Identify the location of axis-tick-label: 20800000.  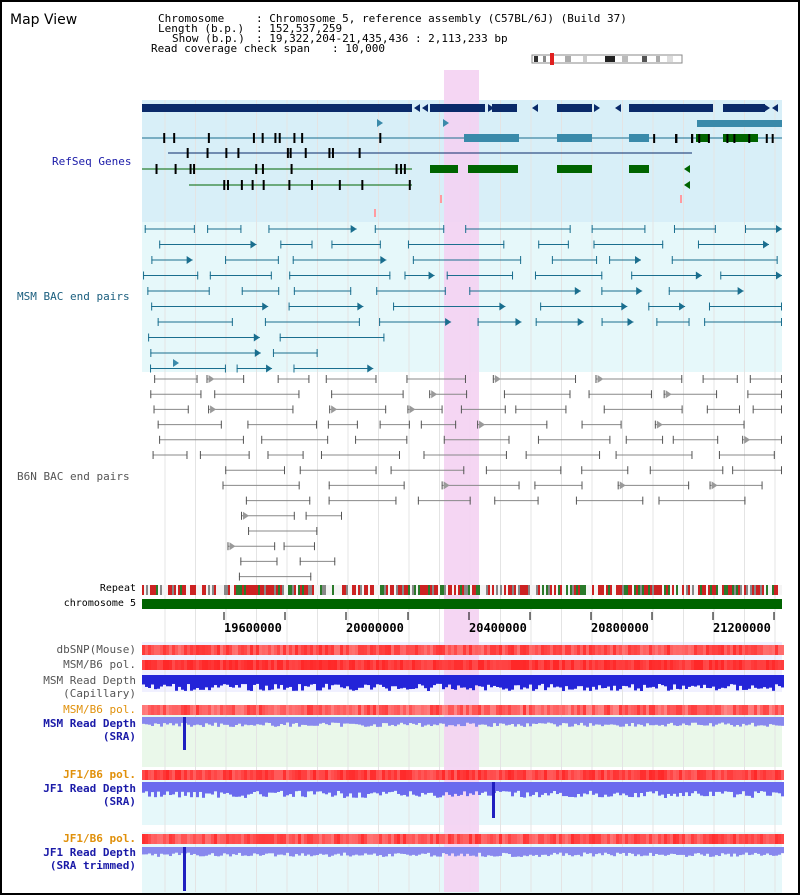
(620, 628).